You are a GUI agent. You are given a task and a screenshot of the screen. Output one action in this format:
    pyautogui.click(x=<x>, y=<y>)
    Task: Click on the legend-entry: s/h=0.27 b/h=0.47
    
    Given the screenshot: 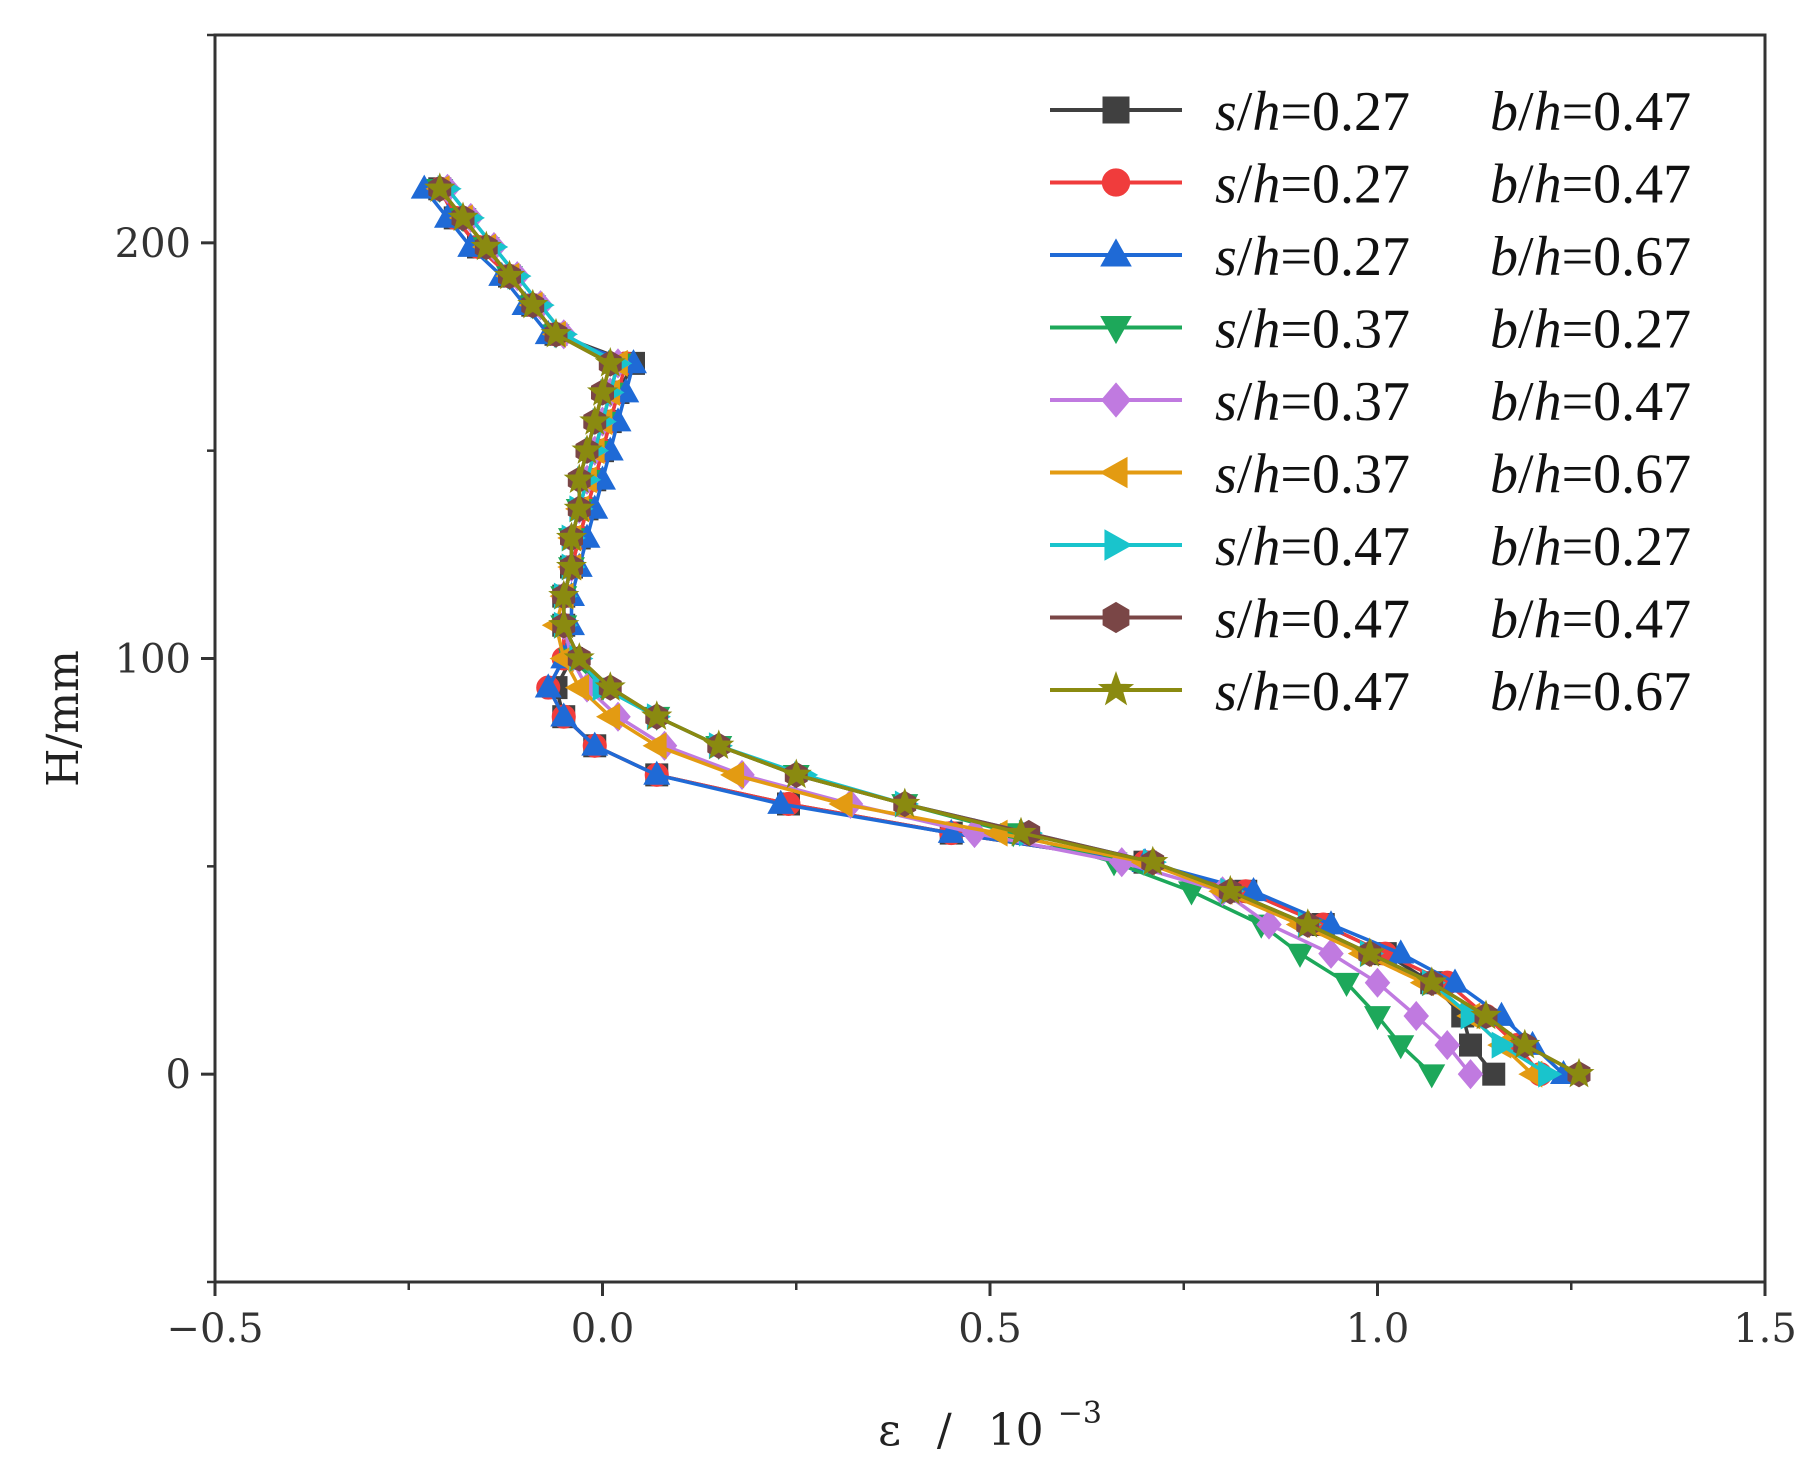 What is the action you would take?
    pyautogui.click(x=1370, y=185)
    